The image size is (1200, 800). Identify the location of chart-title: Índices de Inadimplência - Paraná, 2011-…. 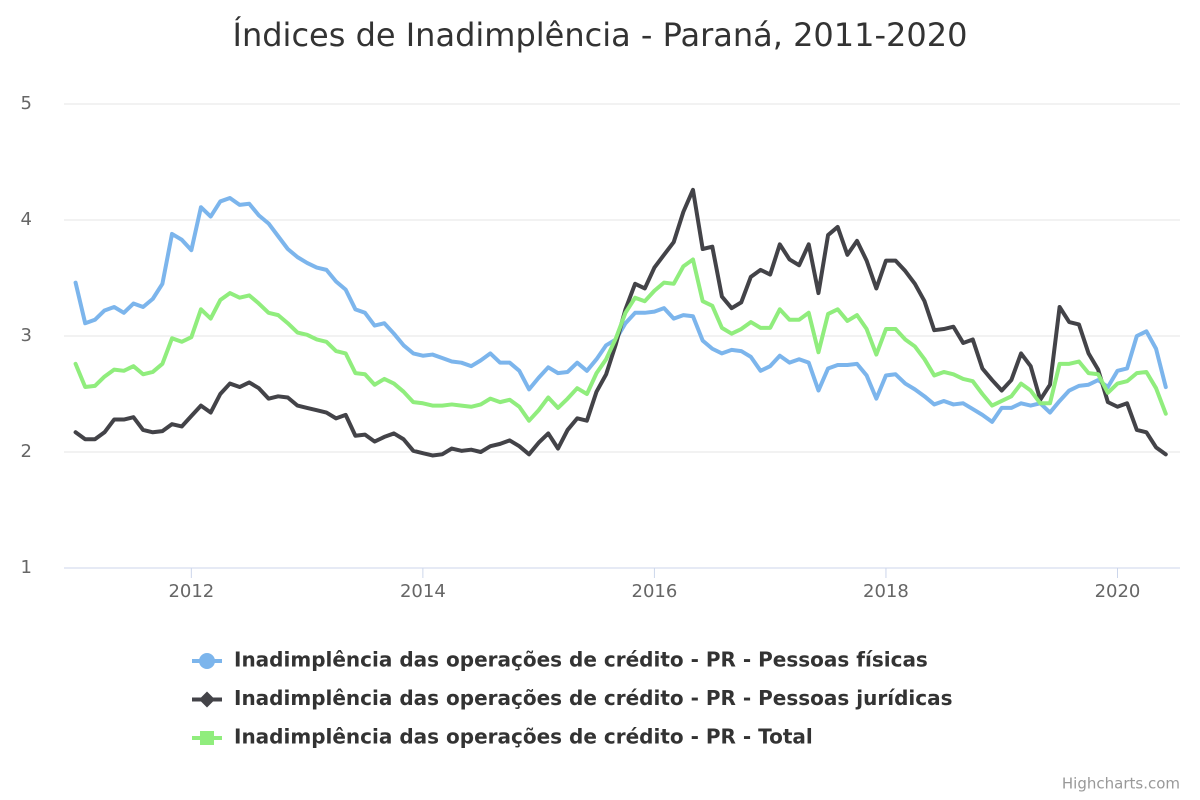
(600, 35).